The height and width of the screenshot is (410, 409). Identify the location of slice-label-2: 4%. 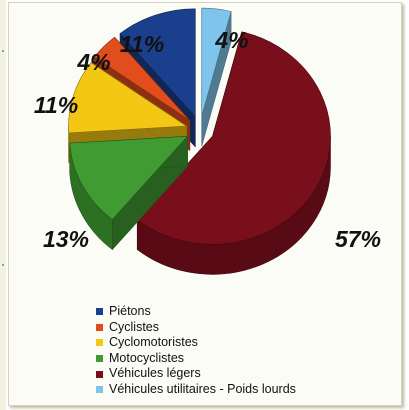
(93, 62).